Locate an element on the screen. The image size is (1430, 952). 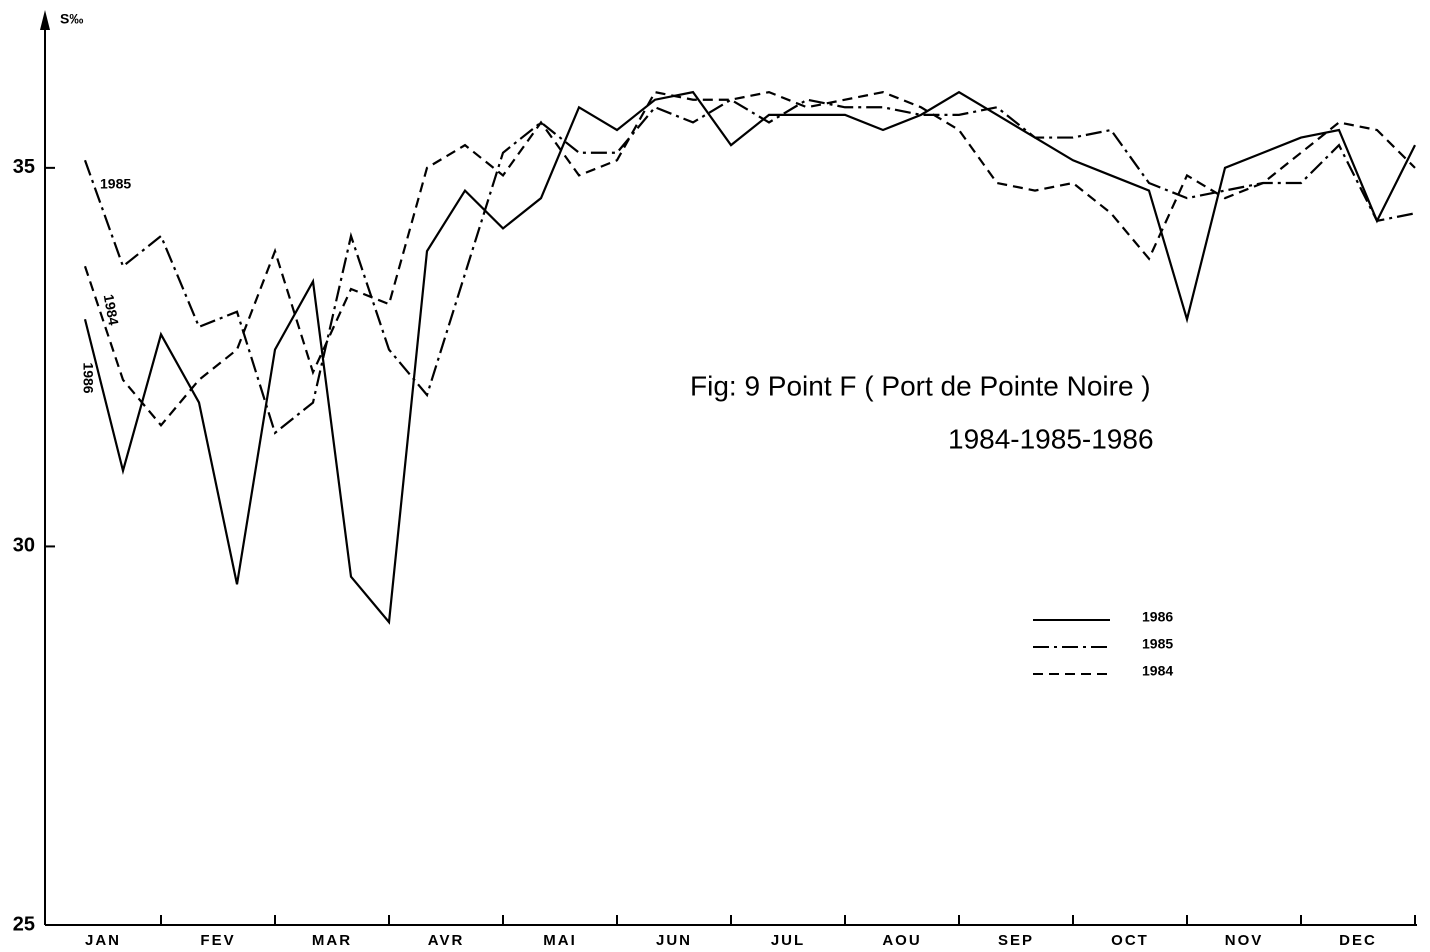
legend-label: 1984 is located at coordinates (1157, 671).